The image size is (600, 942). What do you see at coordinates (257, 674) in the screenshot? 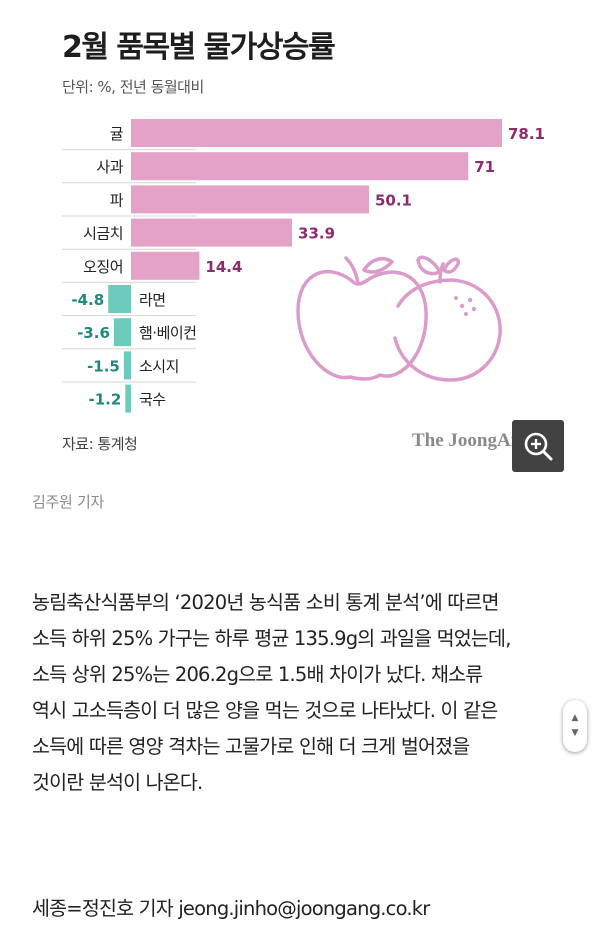
I see `article-line: 소득 상위 25%는 206.2g으로 1.5배 차이가 났다. 채소류` at bounding box center [257, 674].